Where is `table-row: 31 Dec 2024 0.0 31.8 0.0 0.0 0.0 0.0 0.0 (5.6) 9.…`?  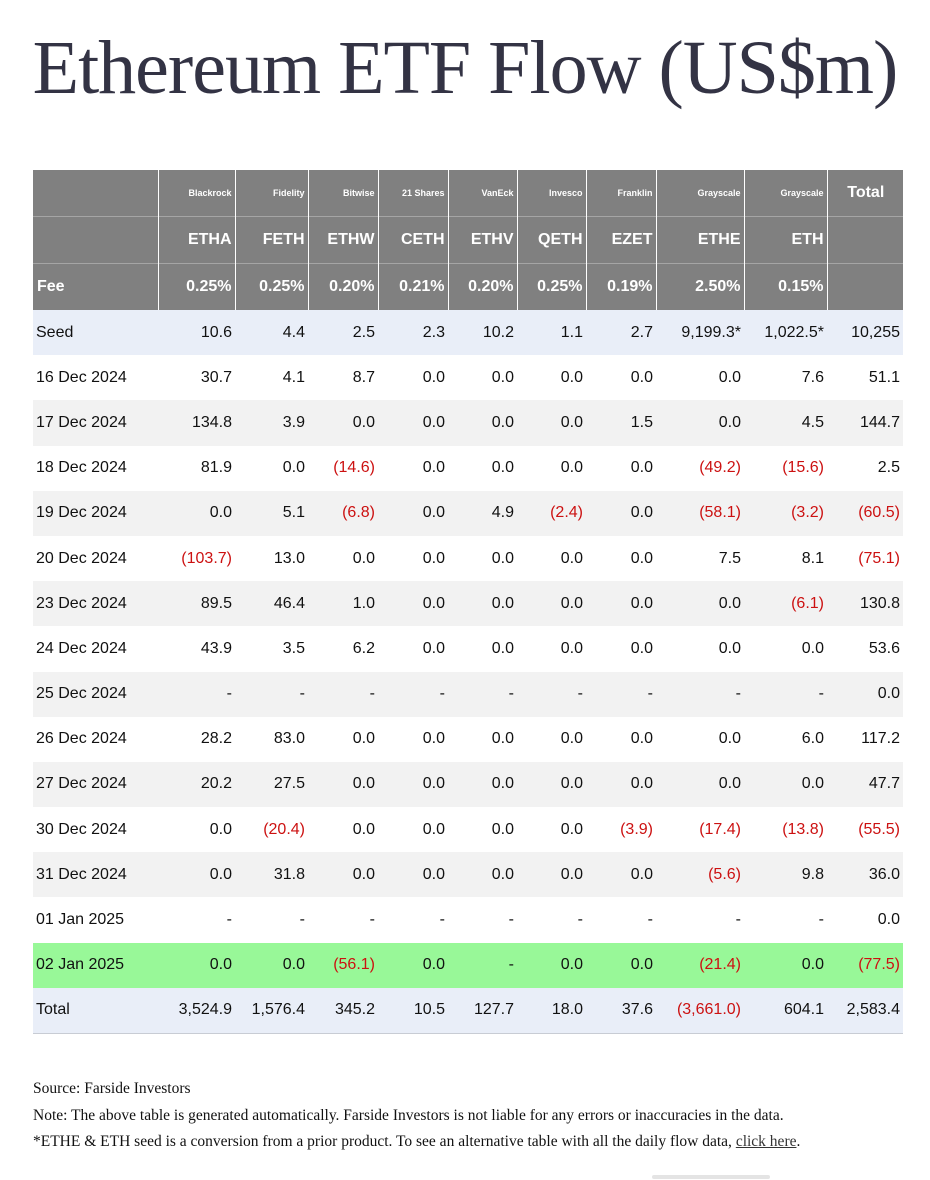 table-row: 31 Dec 2024 0.0 31.8 0.0 0.0 0.0 0.0 0.0 (5.6) 9.… is located at coordinates (468, 875).